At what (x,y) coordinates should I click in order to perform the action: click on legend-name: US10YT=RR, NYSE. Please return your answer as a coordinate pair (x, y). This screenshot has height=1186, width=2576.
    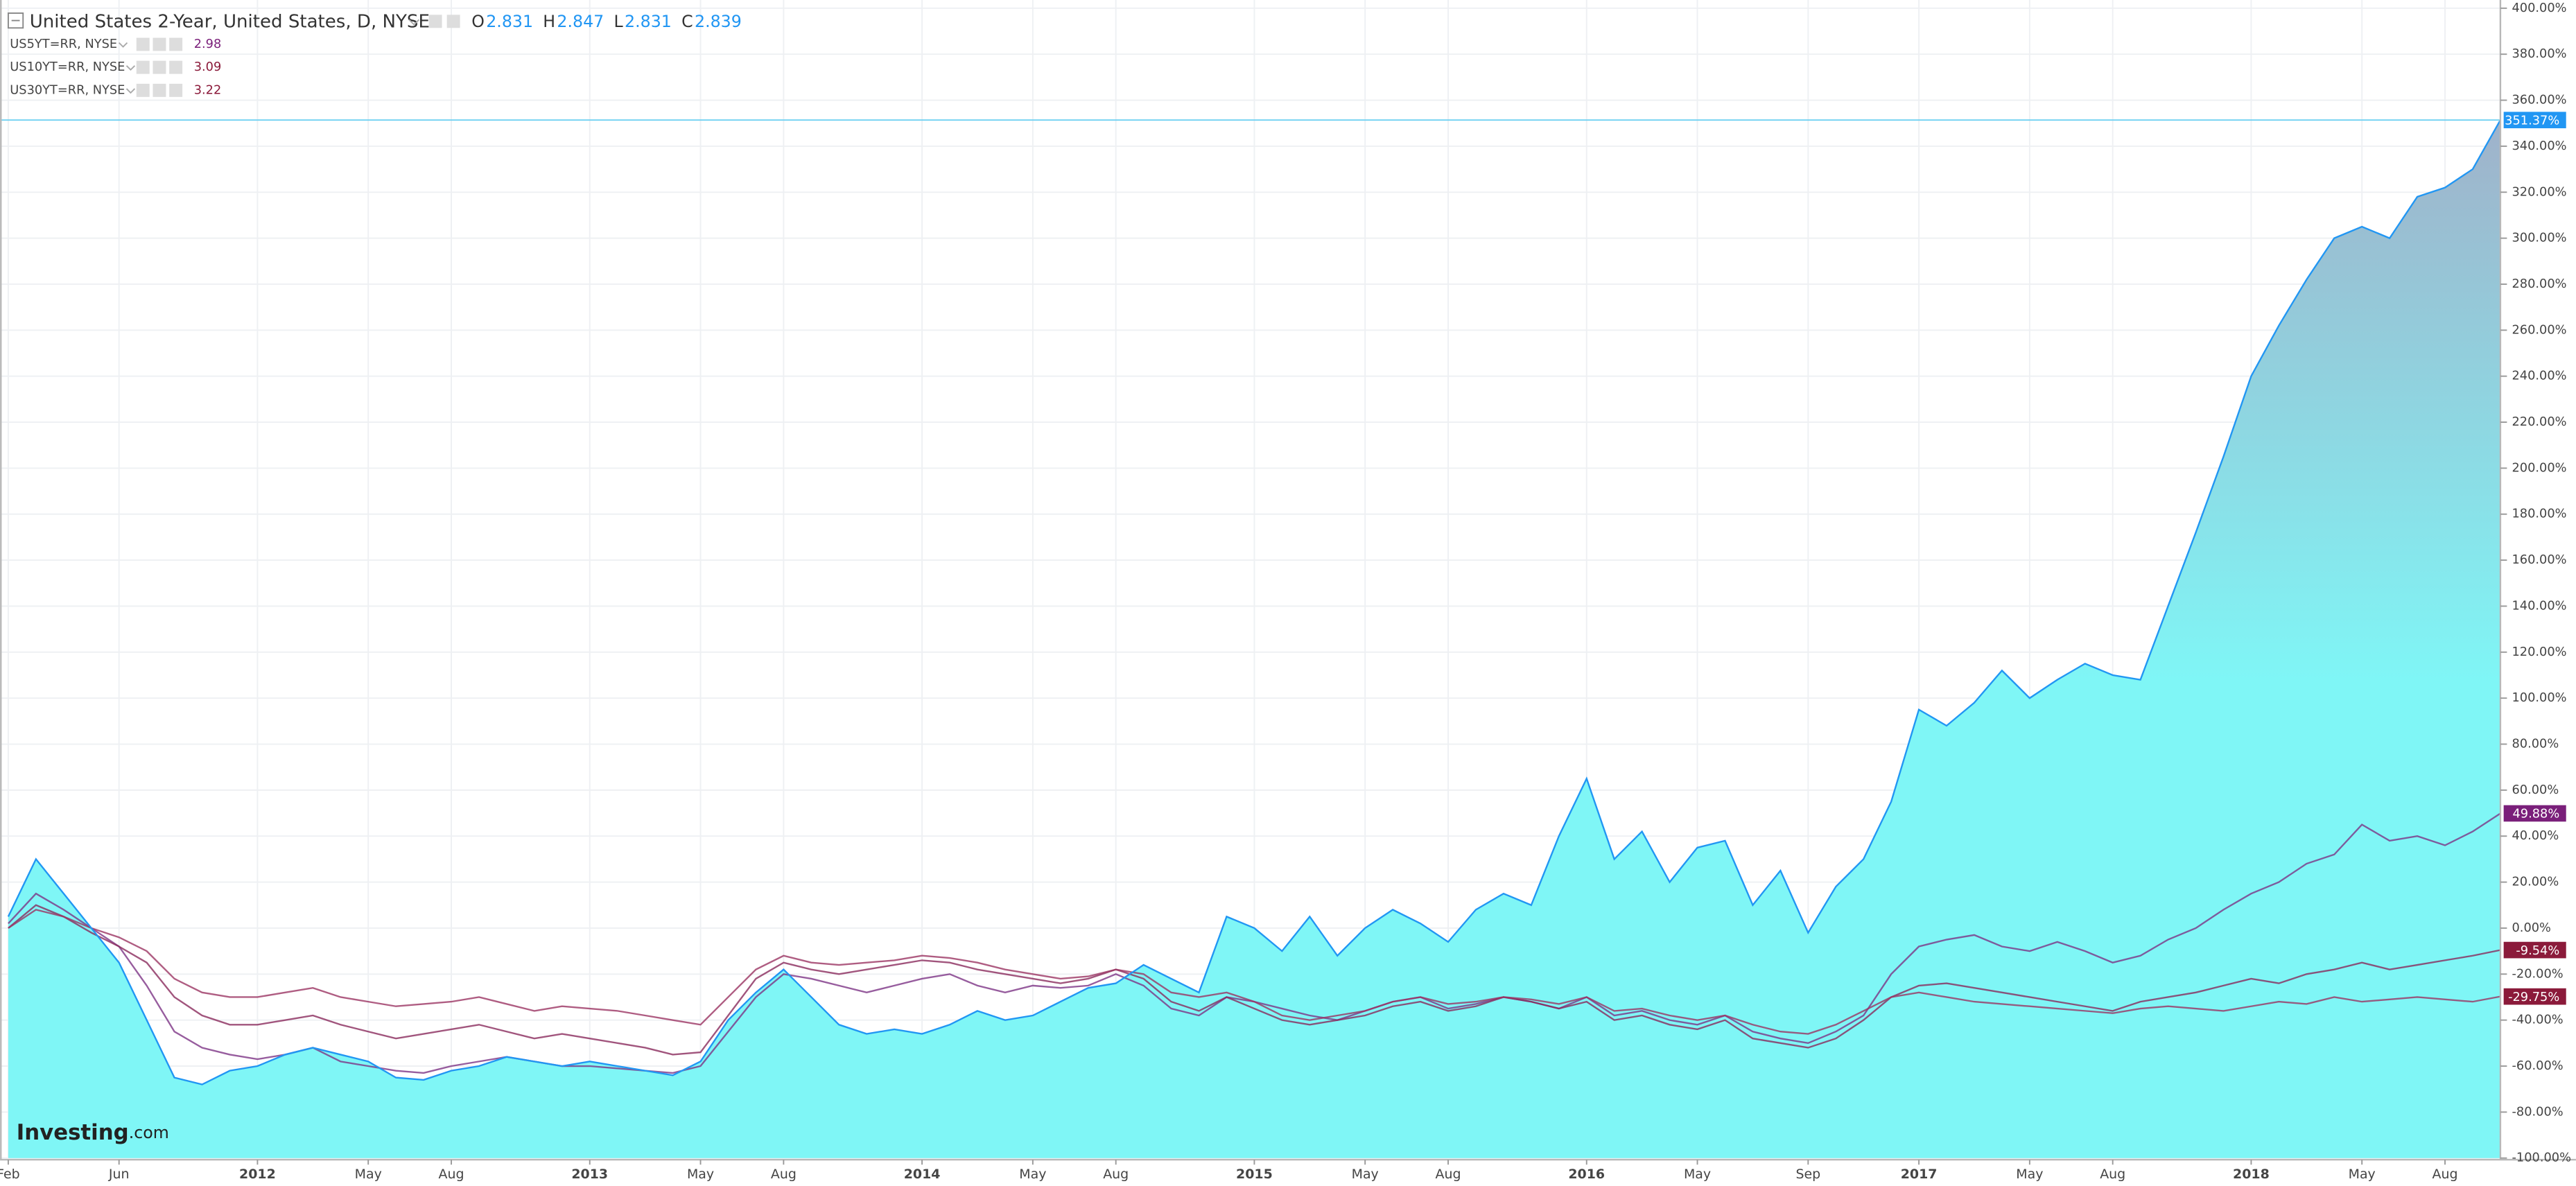
    Looking at the image, I should click on (67, 67).